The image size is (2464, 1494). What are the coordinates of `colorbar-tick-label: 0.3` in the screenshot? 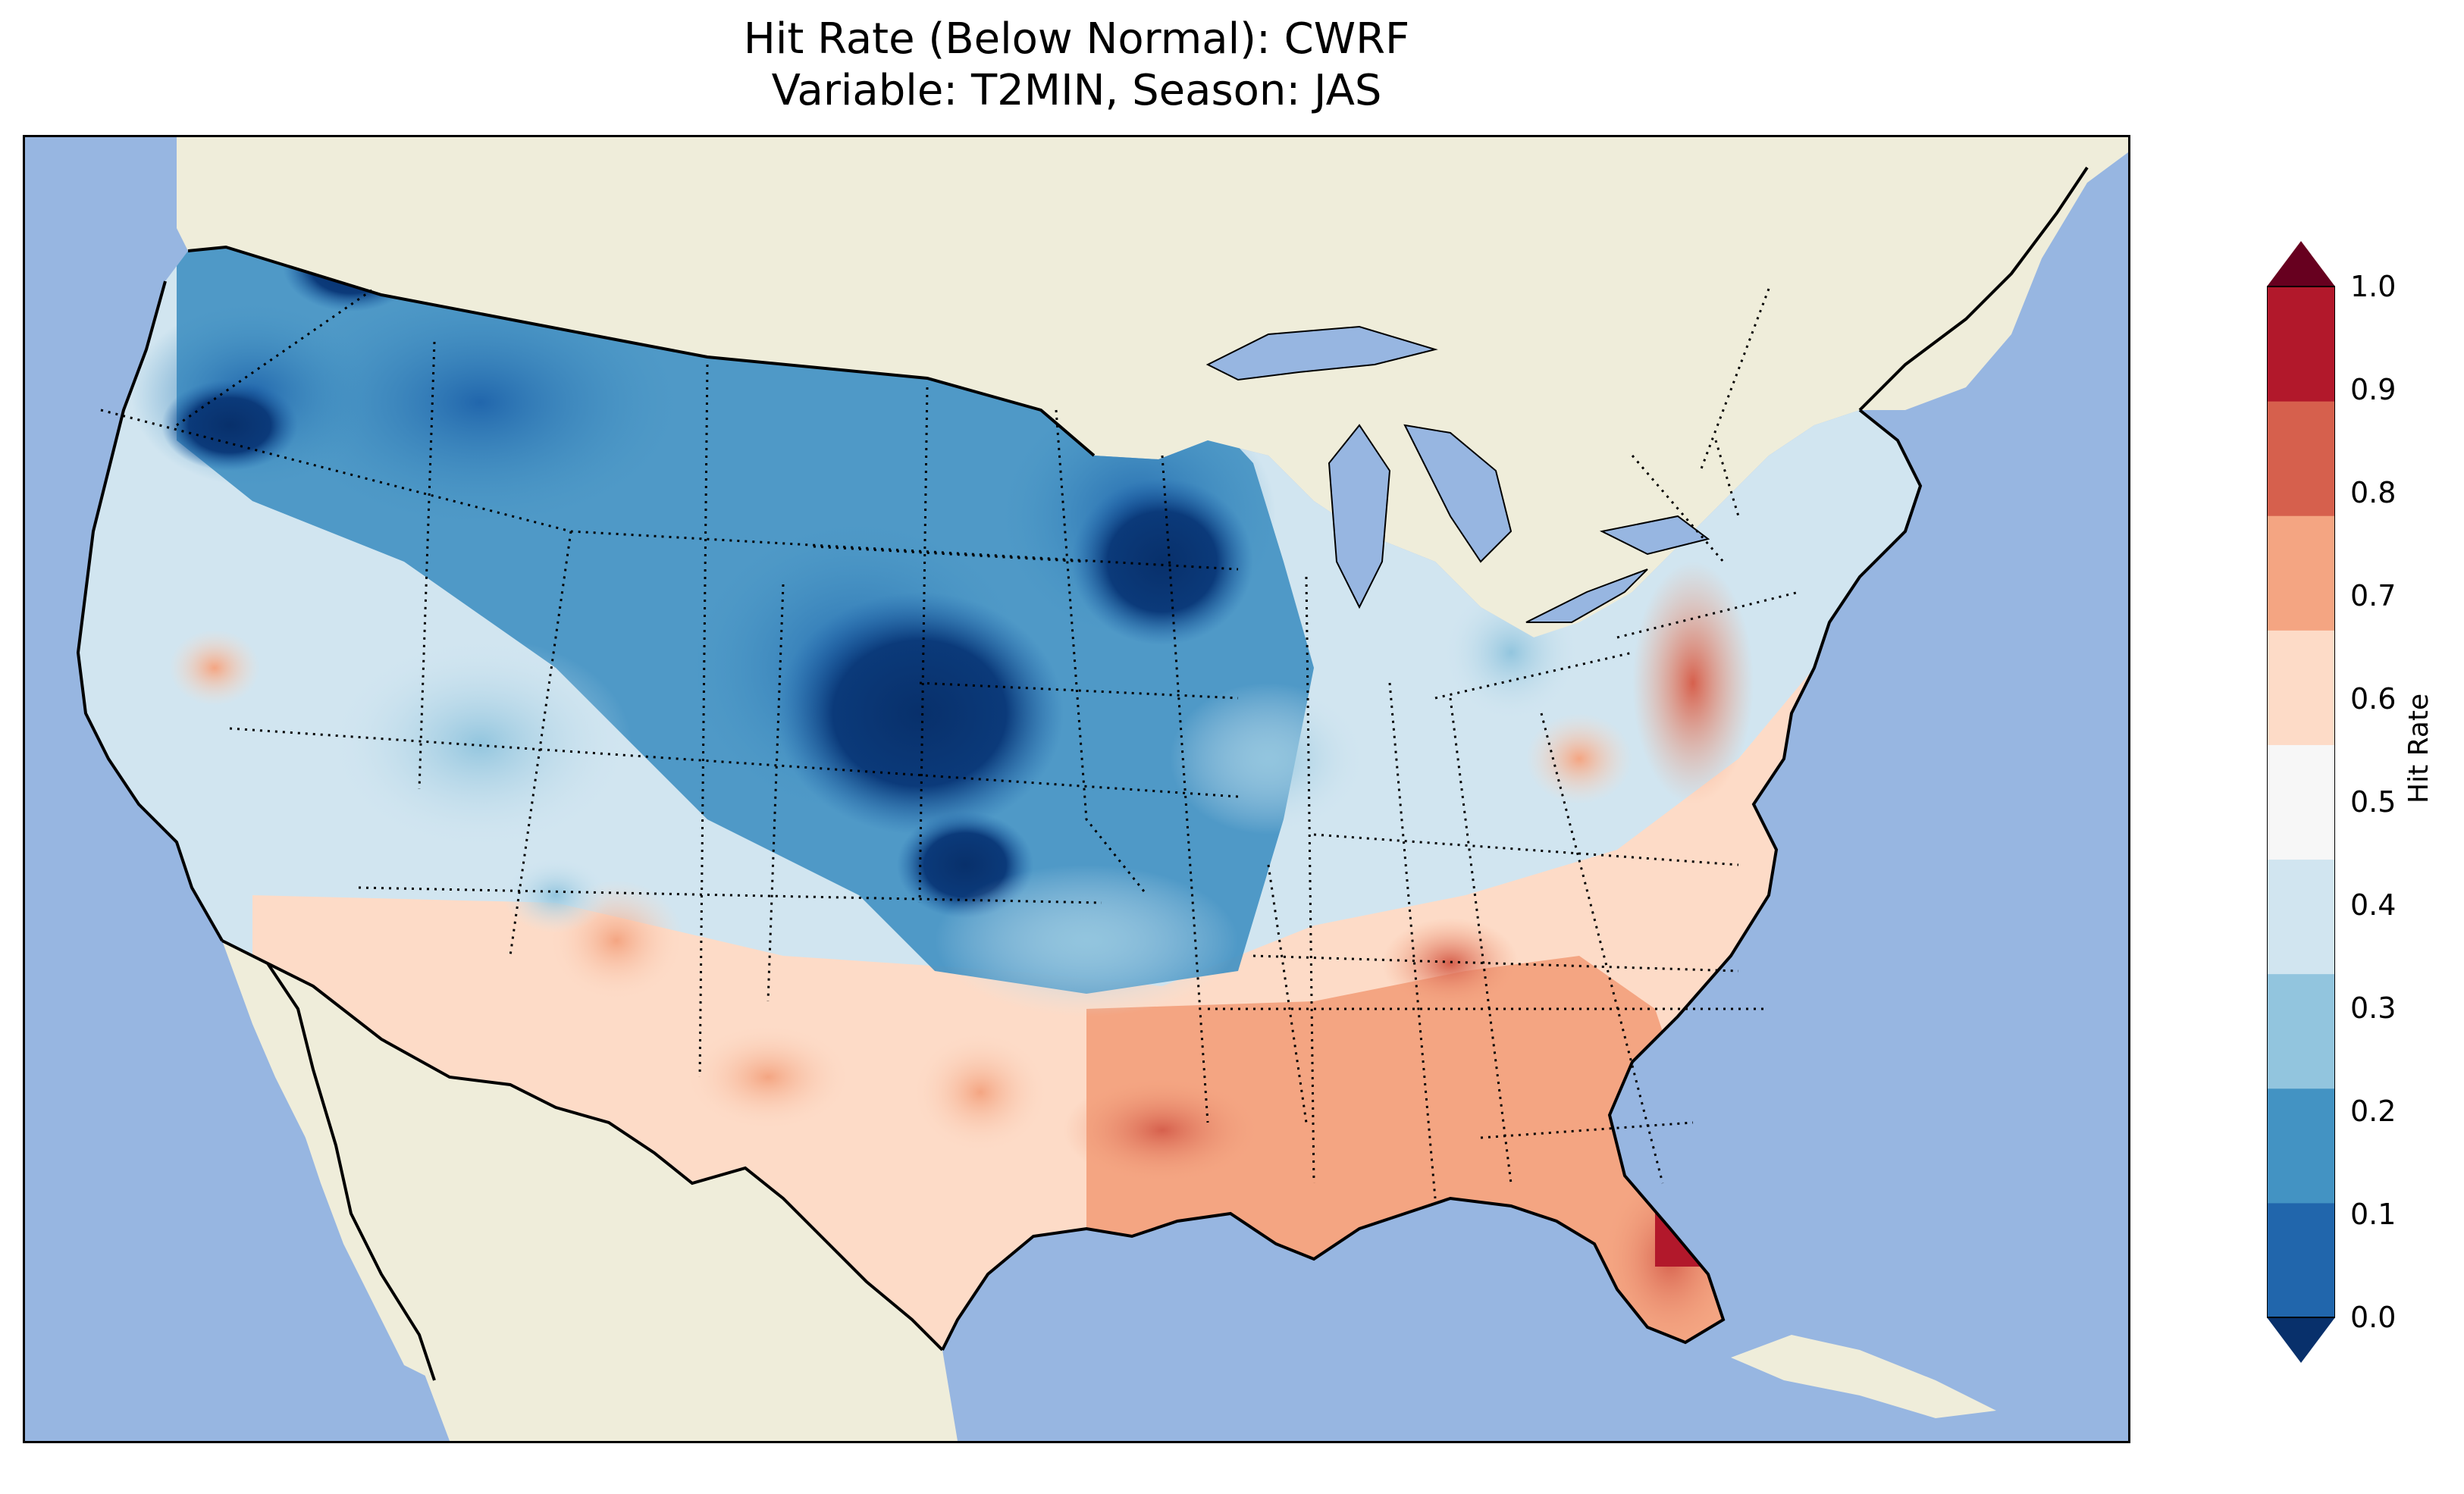 It's located at (2374, 1008).